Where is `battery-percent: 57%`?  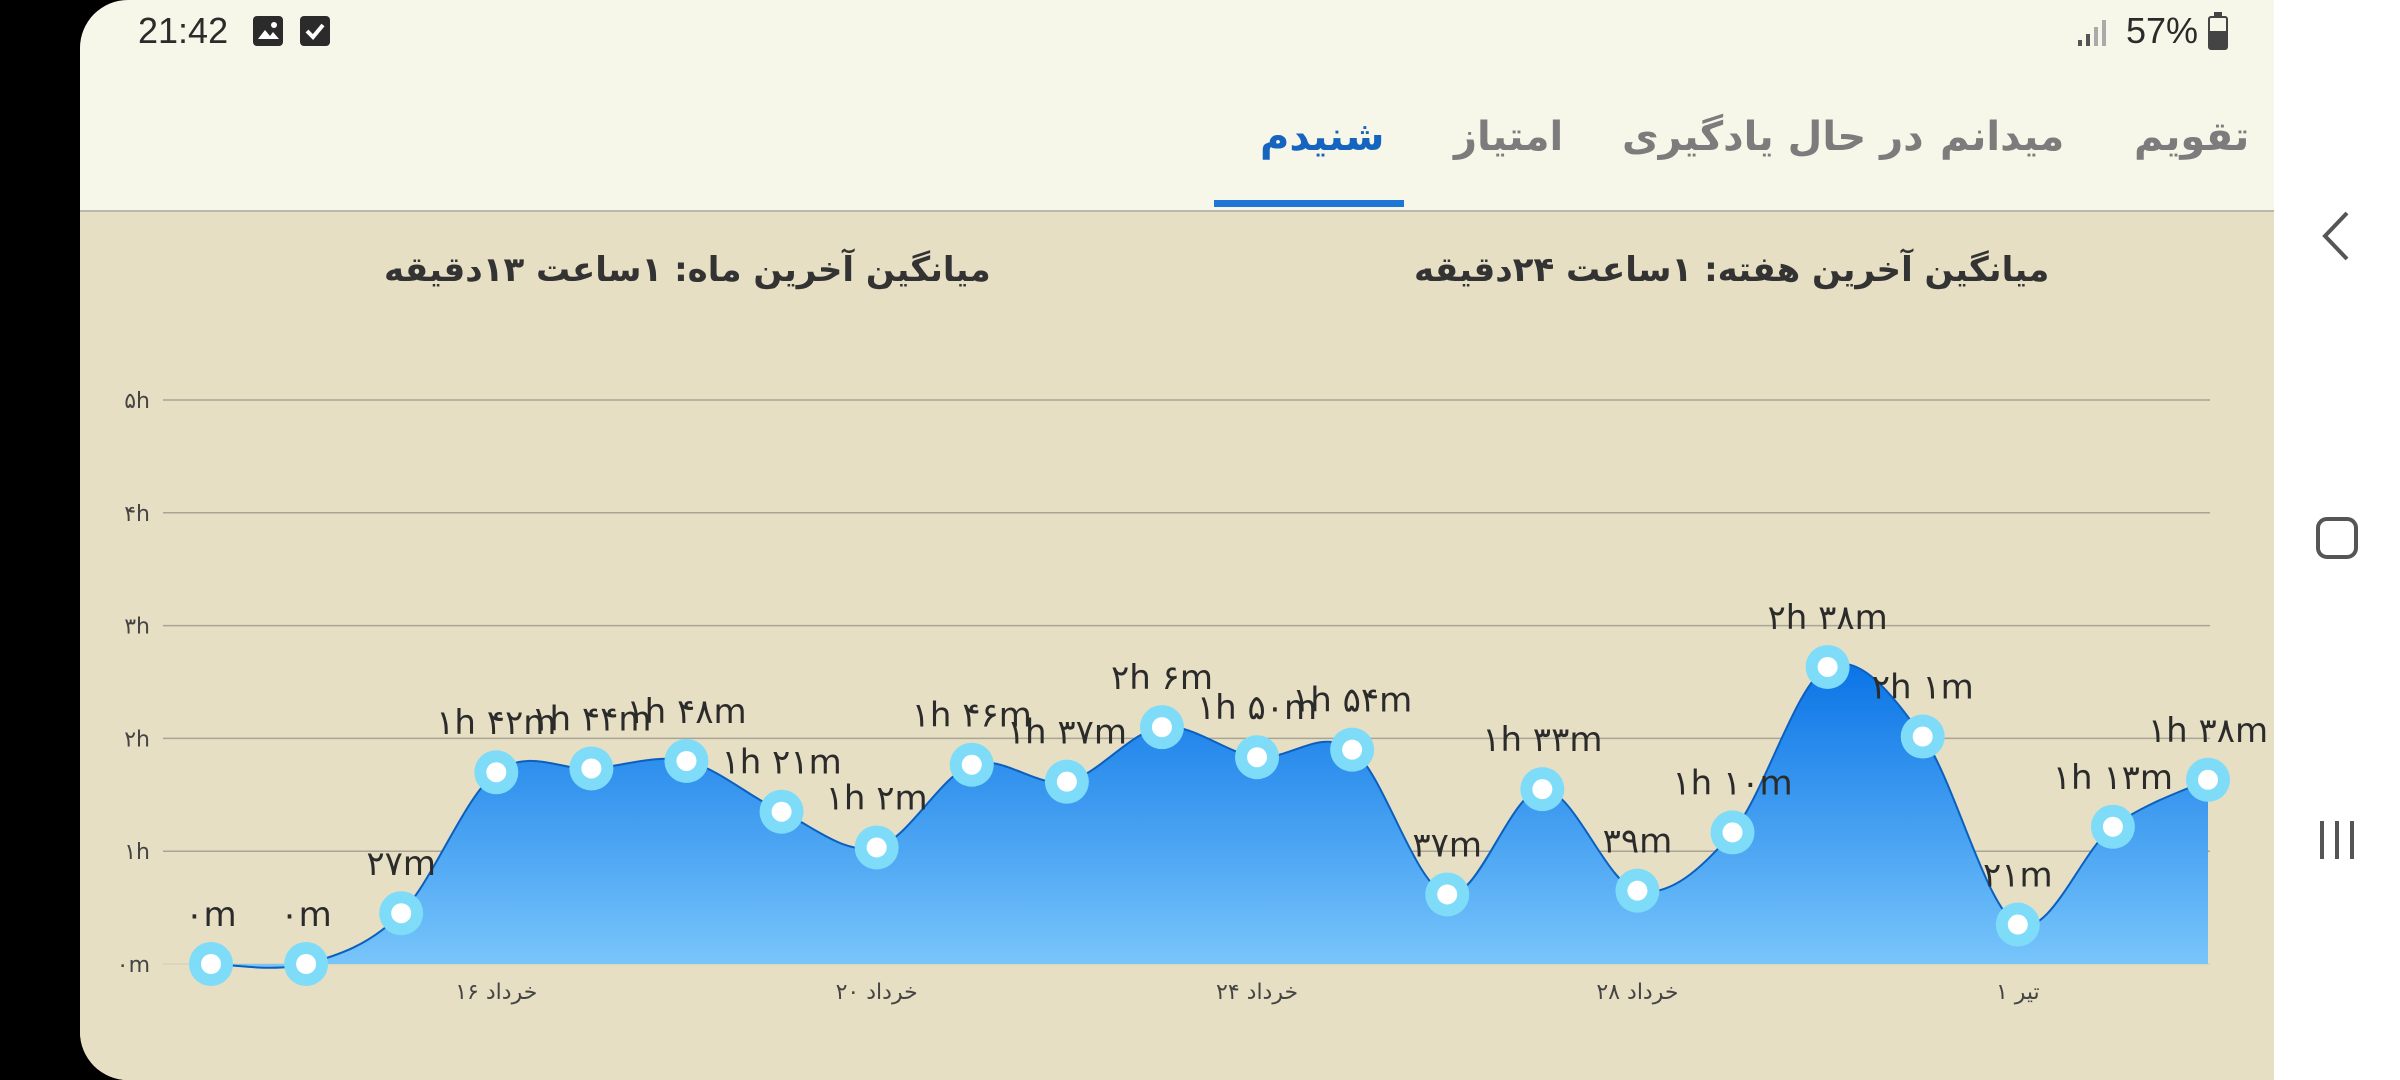 battery-percent: 57% is located at coordinates (2162, 30).